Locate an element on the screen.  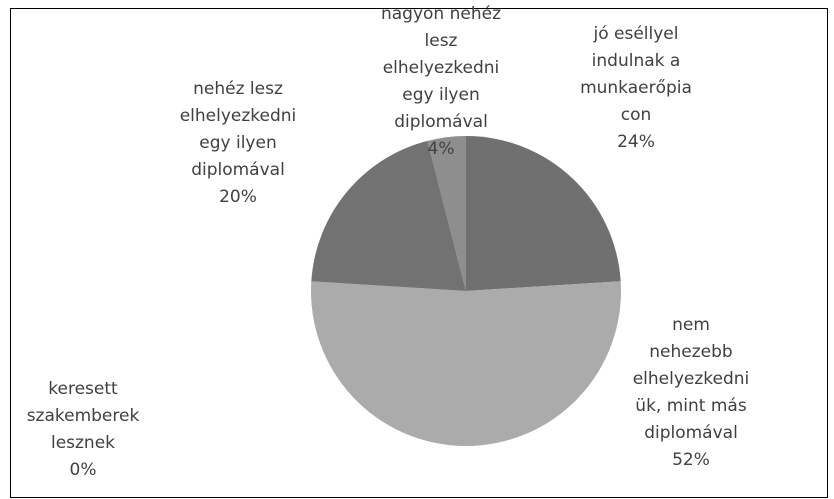
value-label: 24% is located at coordinates (636, 142).